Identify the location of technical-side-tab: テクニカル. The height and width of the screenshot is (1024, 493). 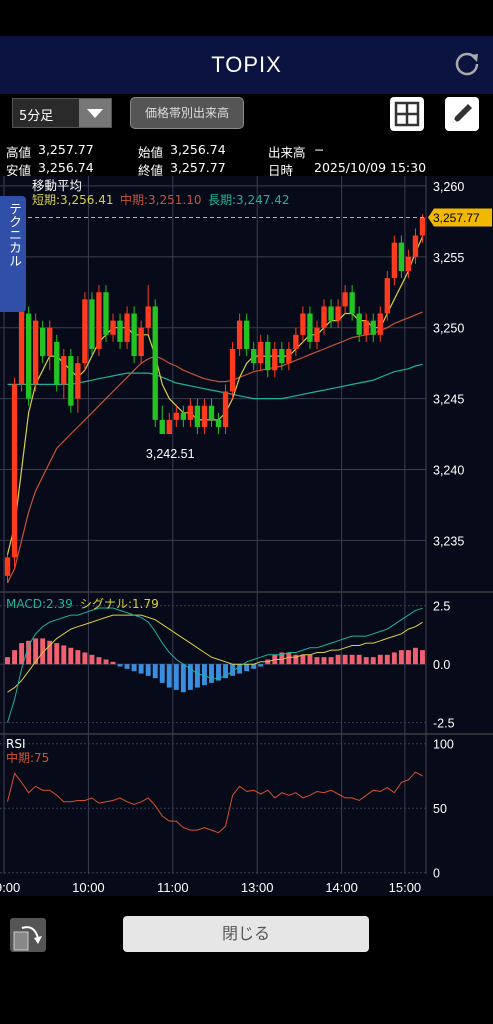
(13, 254).